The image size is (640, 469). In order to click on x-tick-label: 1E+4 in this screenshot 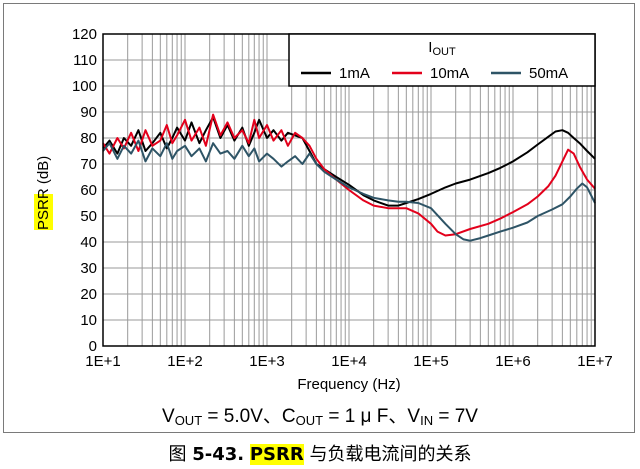, I will do `click(348, 361)`.